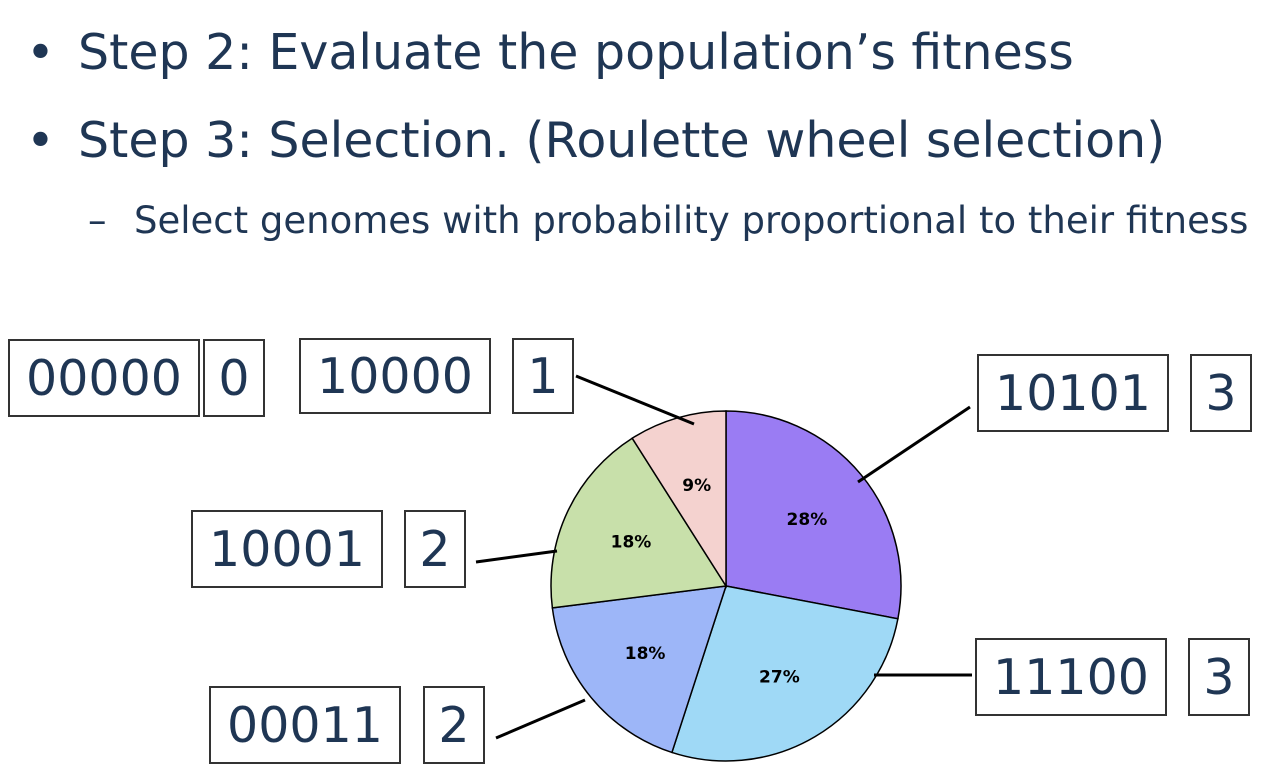 The width and height of the screenshot is (1274, 784). I want to click on fitness-box: 0, so click(234, 378).